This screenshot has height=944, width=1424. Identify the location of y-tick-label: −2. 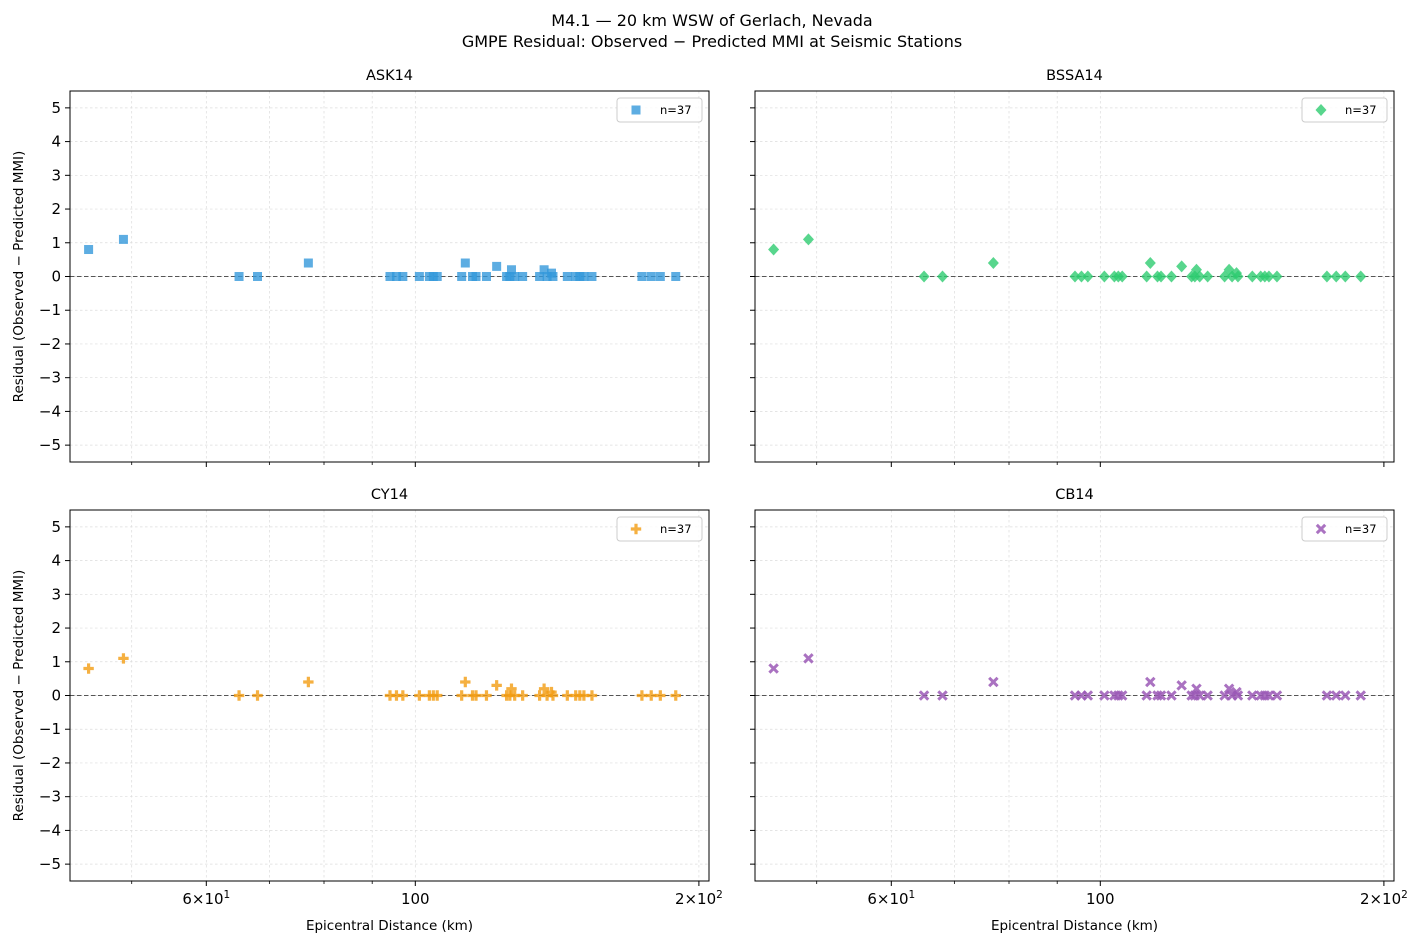
(50, 763).